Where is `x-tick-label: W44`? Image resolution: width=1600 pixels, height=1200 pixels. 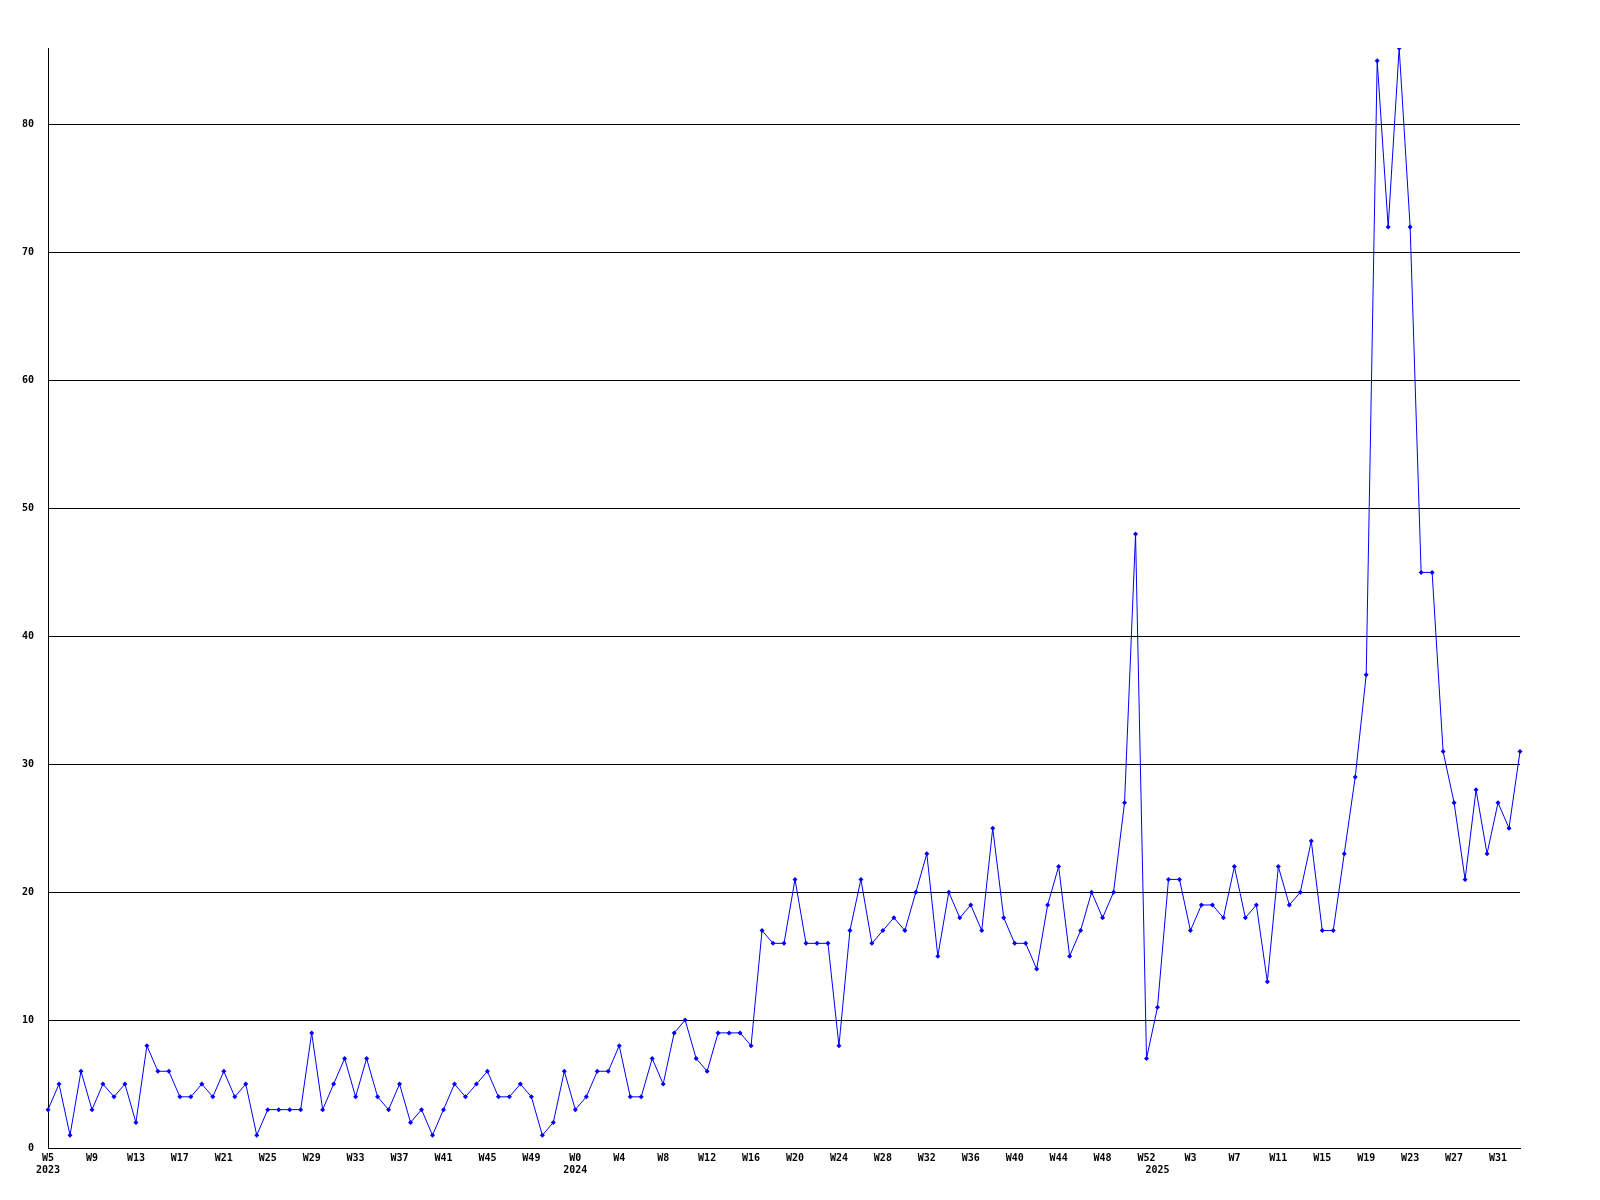 x-tick-label: W44 is located at coordinates (1058, 1157).